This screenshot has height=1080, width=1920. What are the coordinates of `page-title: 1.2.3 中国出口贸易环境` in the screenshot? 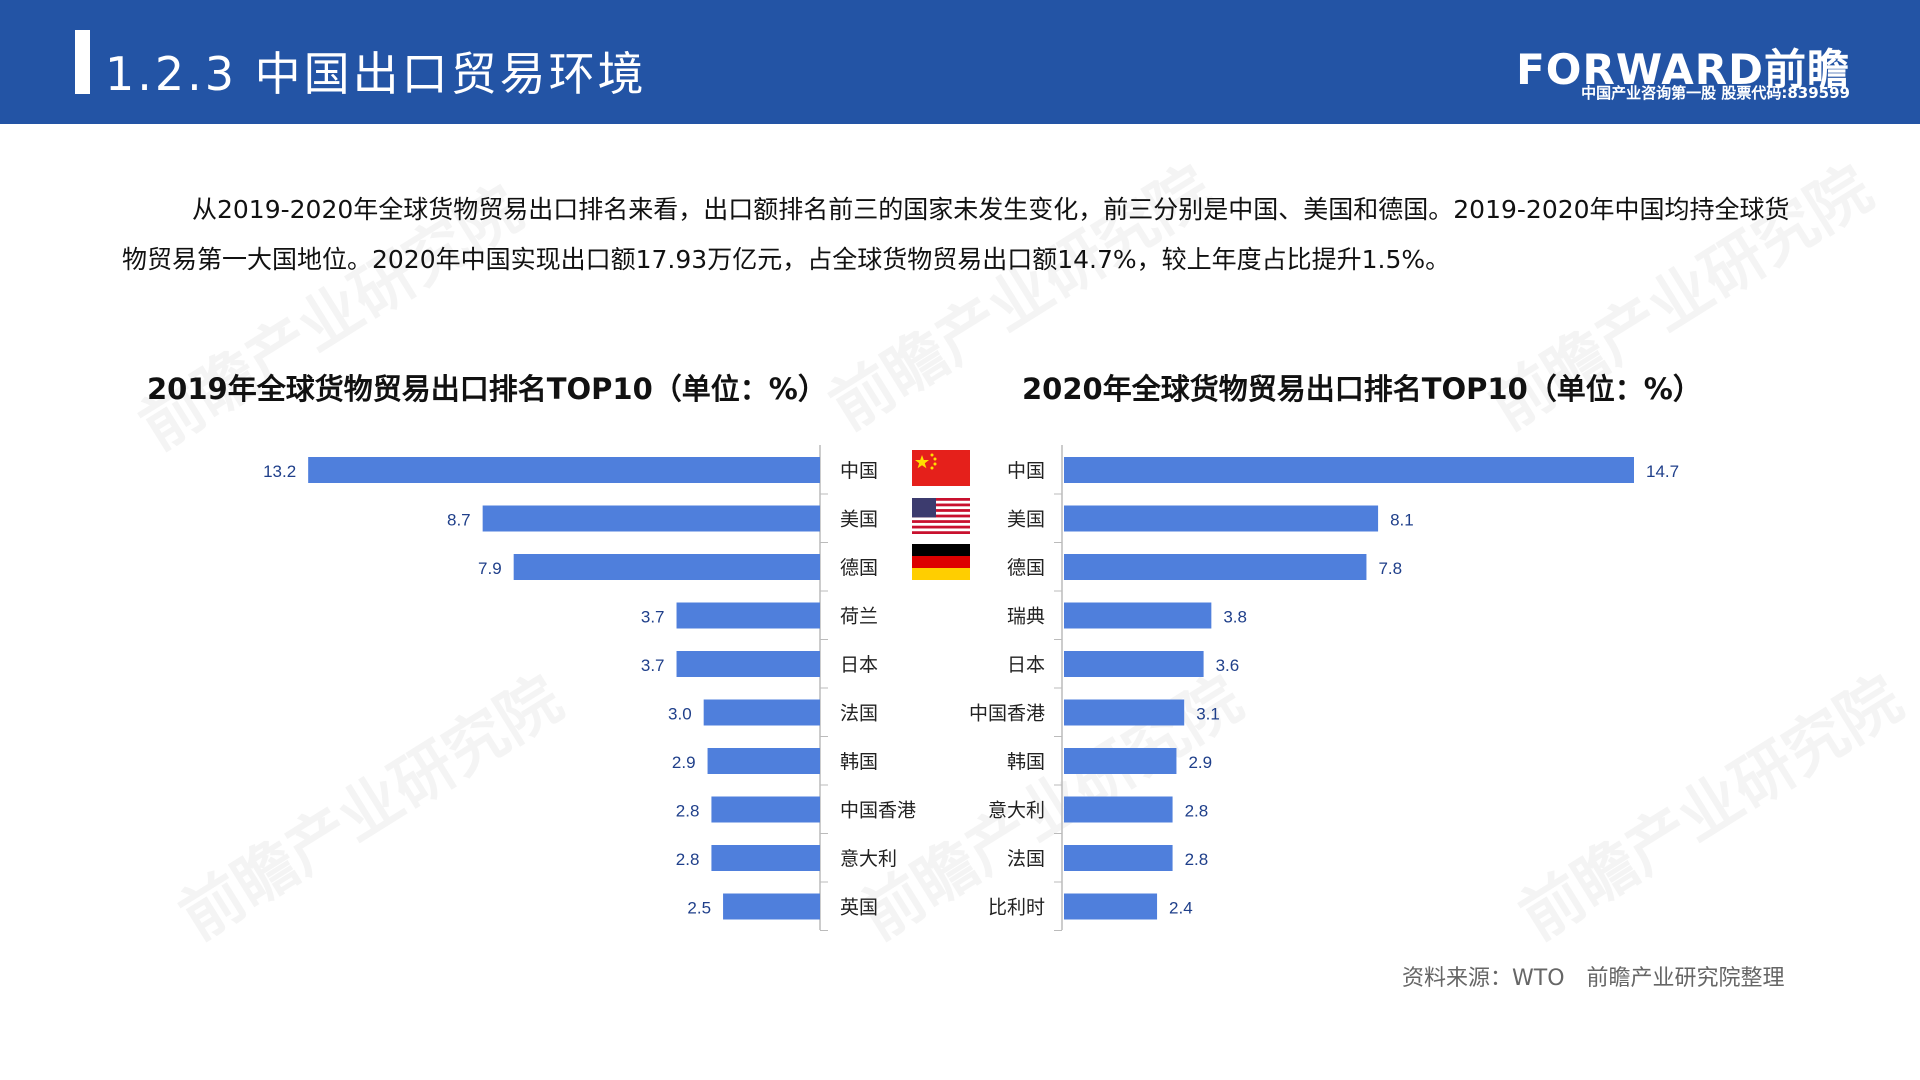 It's located at (376, 74).